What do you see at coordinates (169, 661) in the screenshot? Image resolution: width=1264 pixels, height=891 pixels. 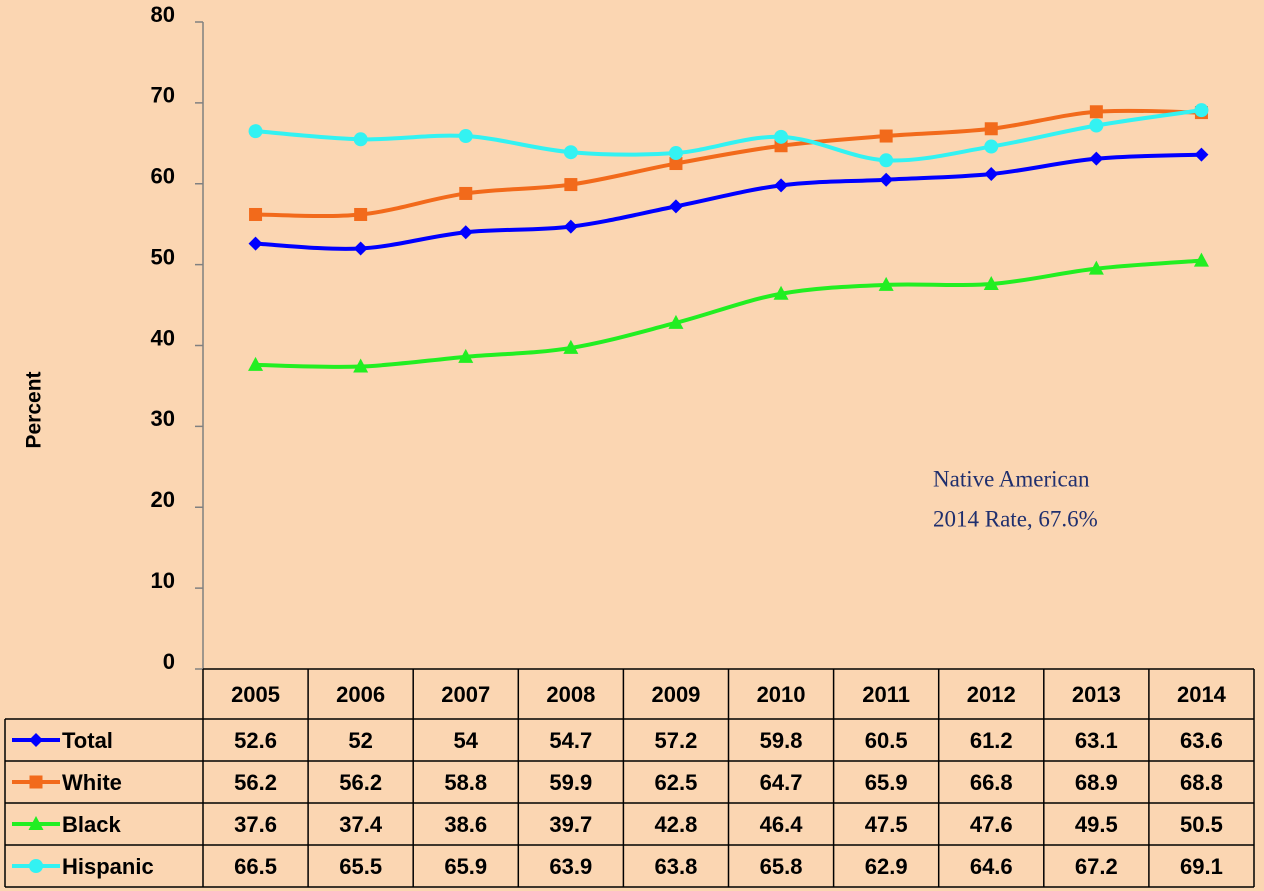 I see `y-tick-label: 0` at bounding box center [169, 661].